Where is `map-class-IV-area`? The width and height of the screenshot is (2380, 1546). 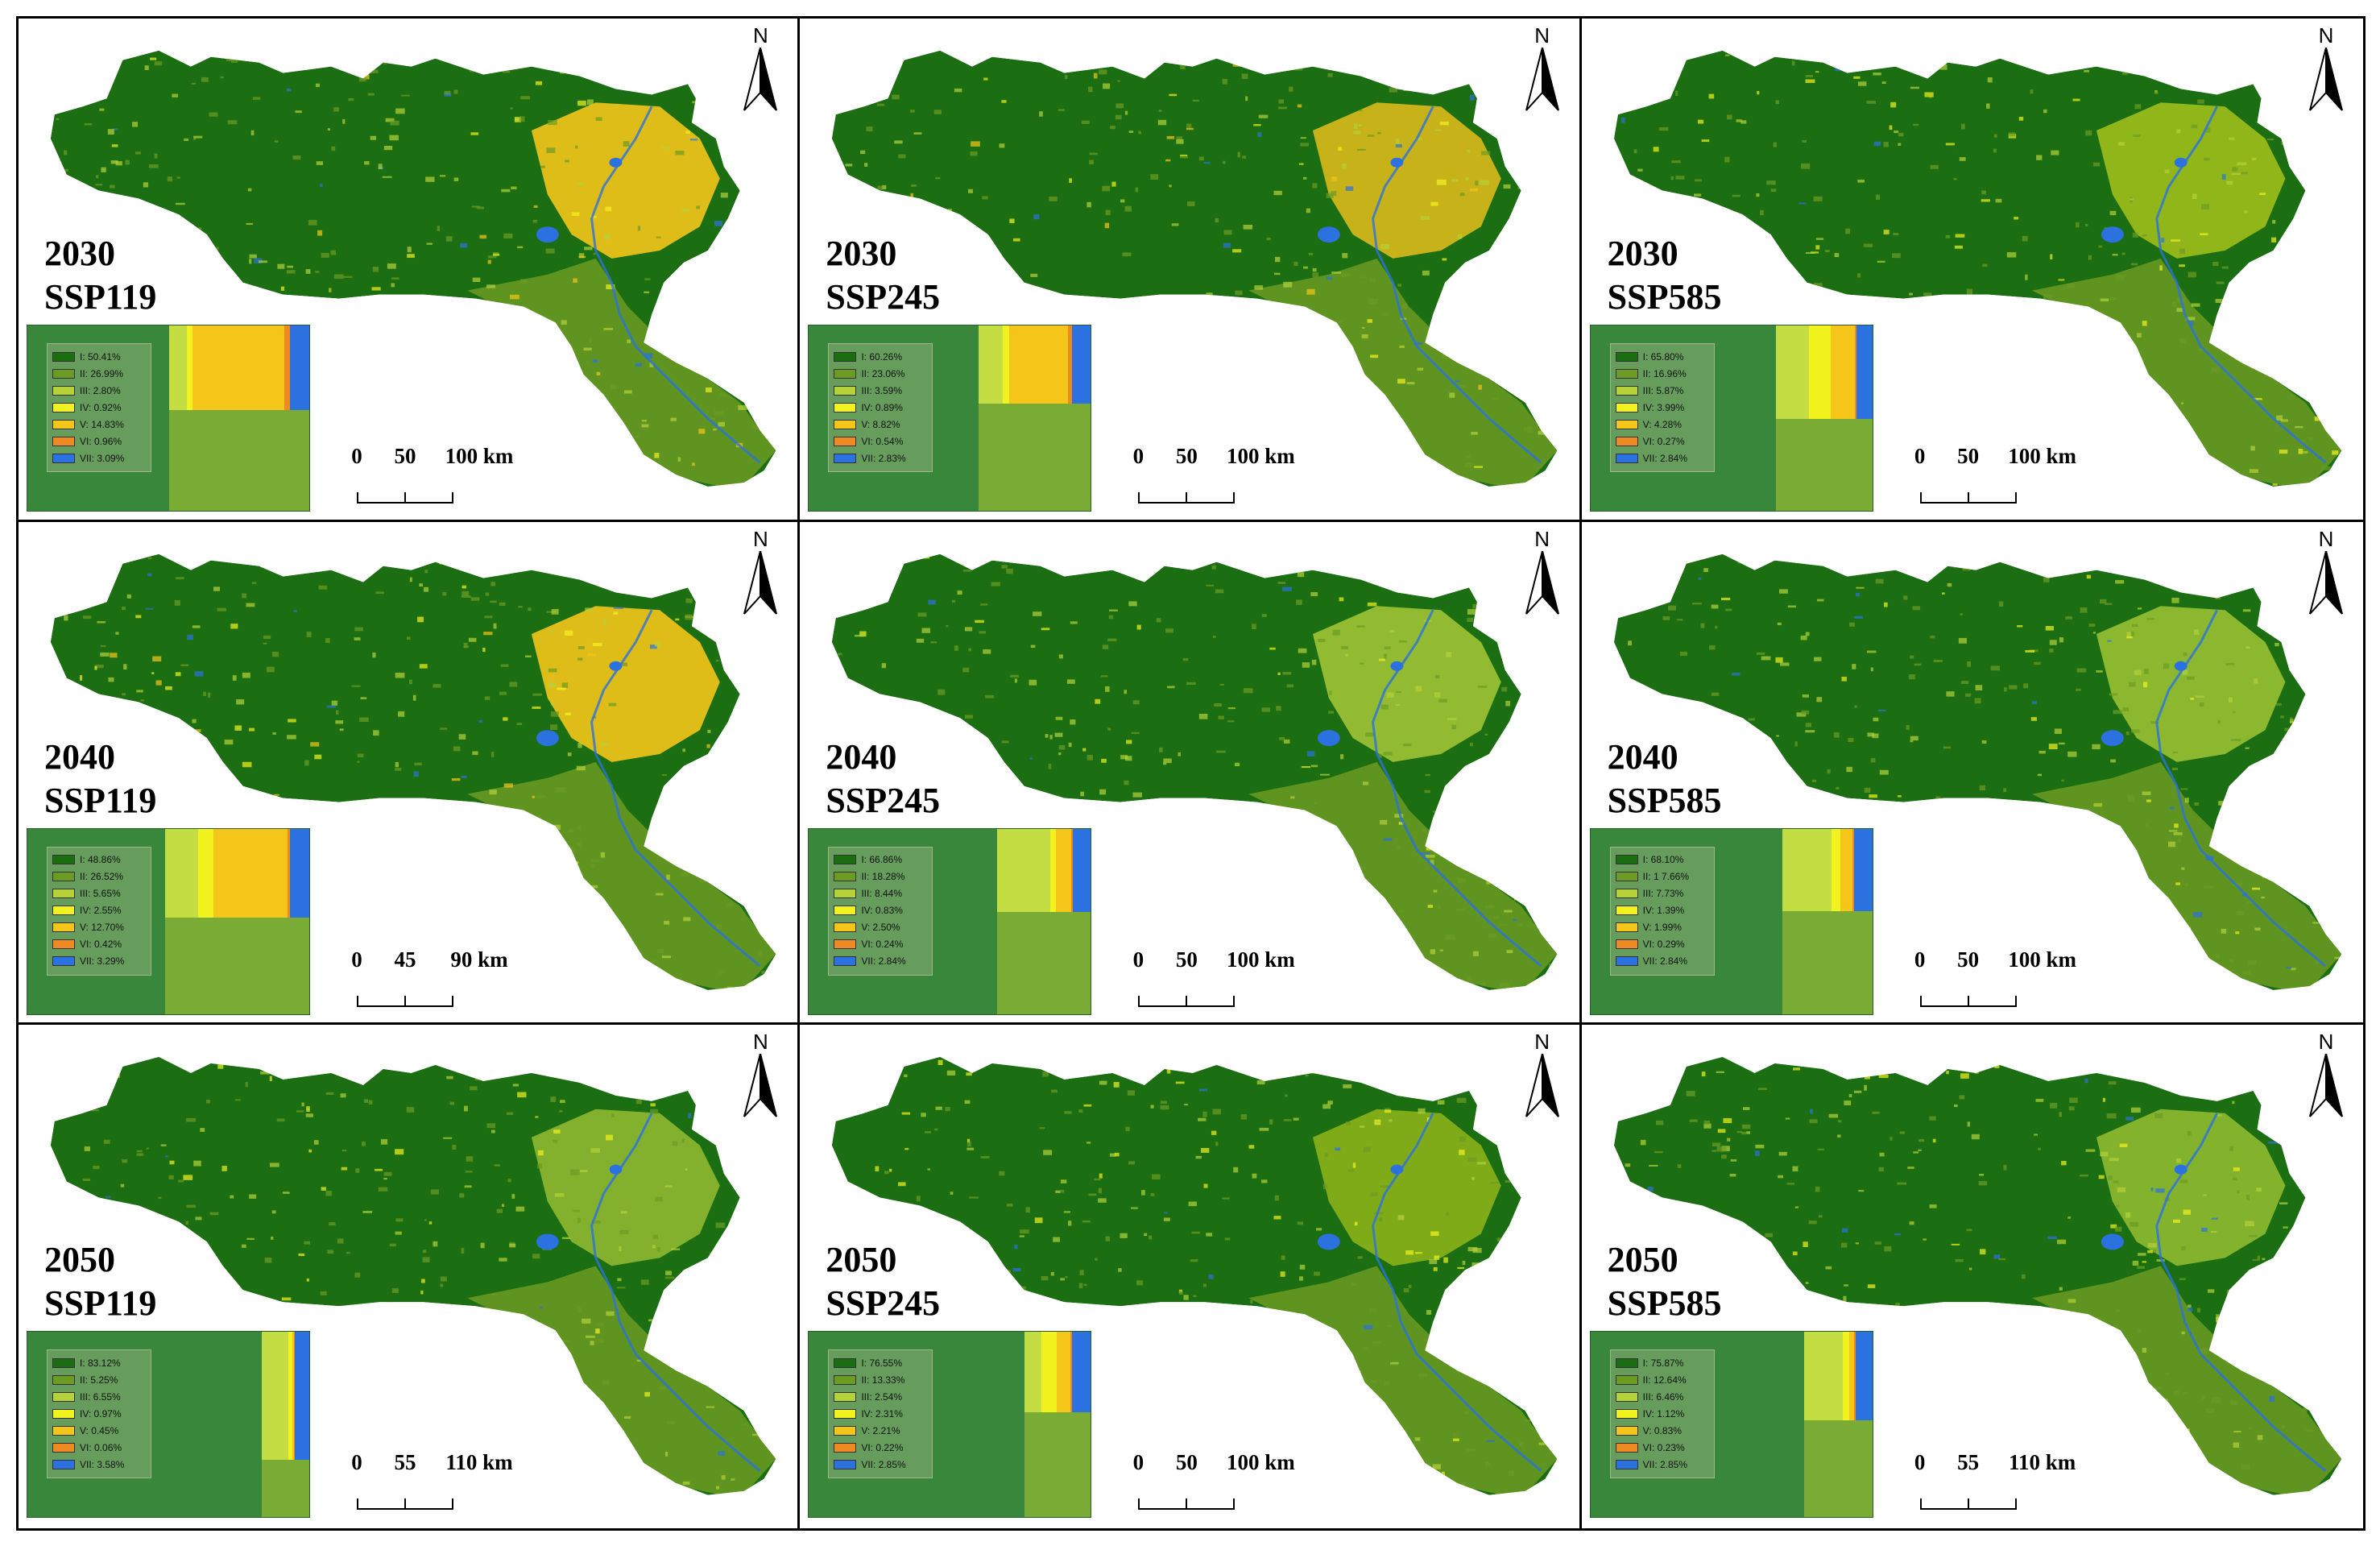
map-class-IV-area is located at coordinates (1407, 1187).